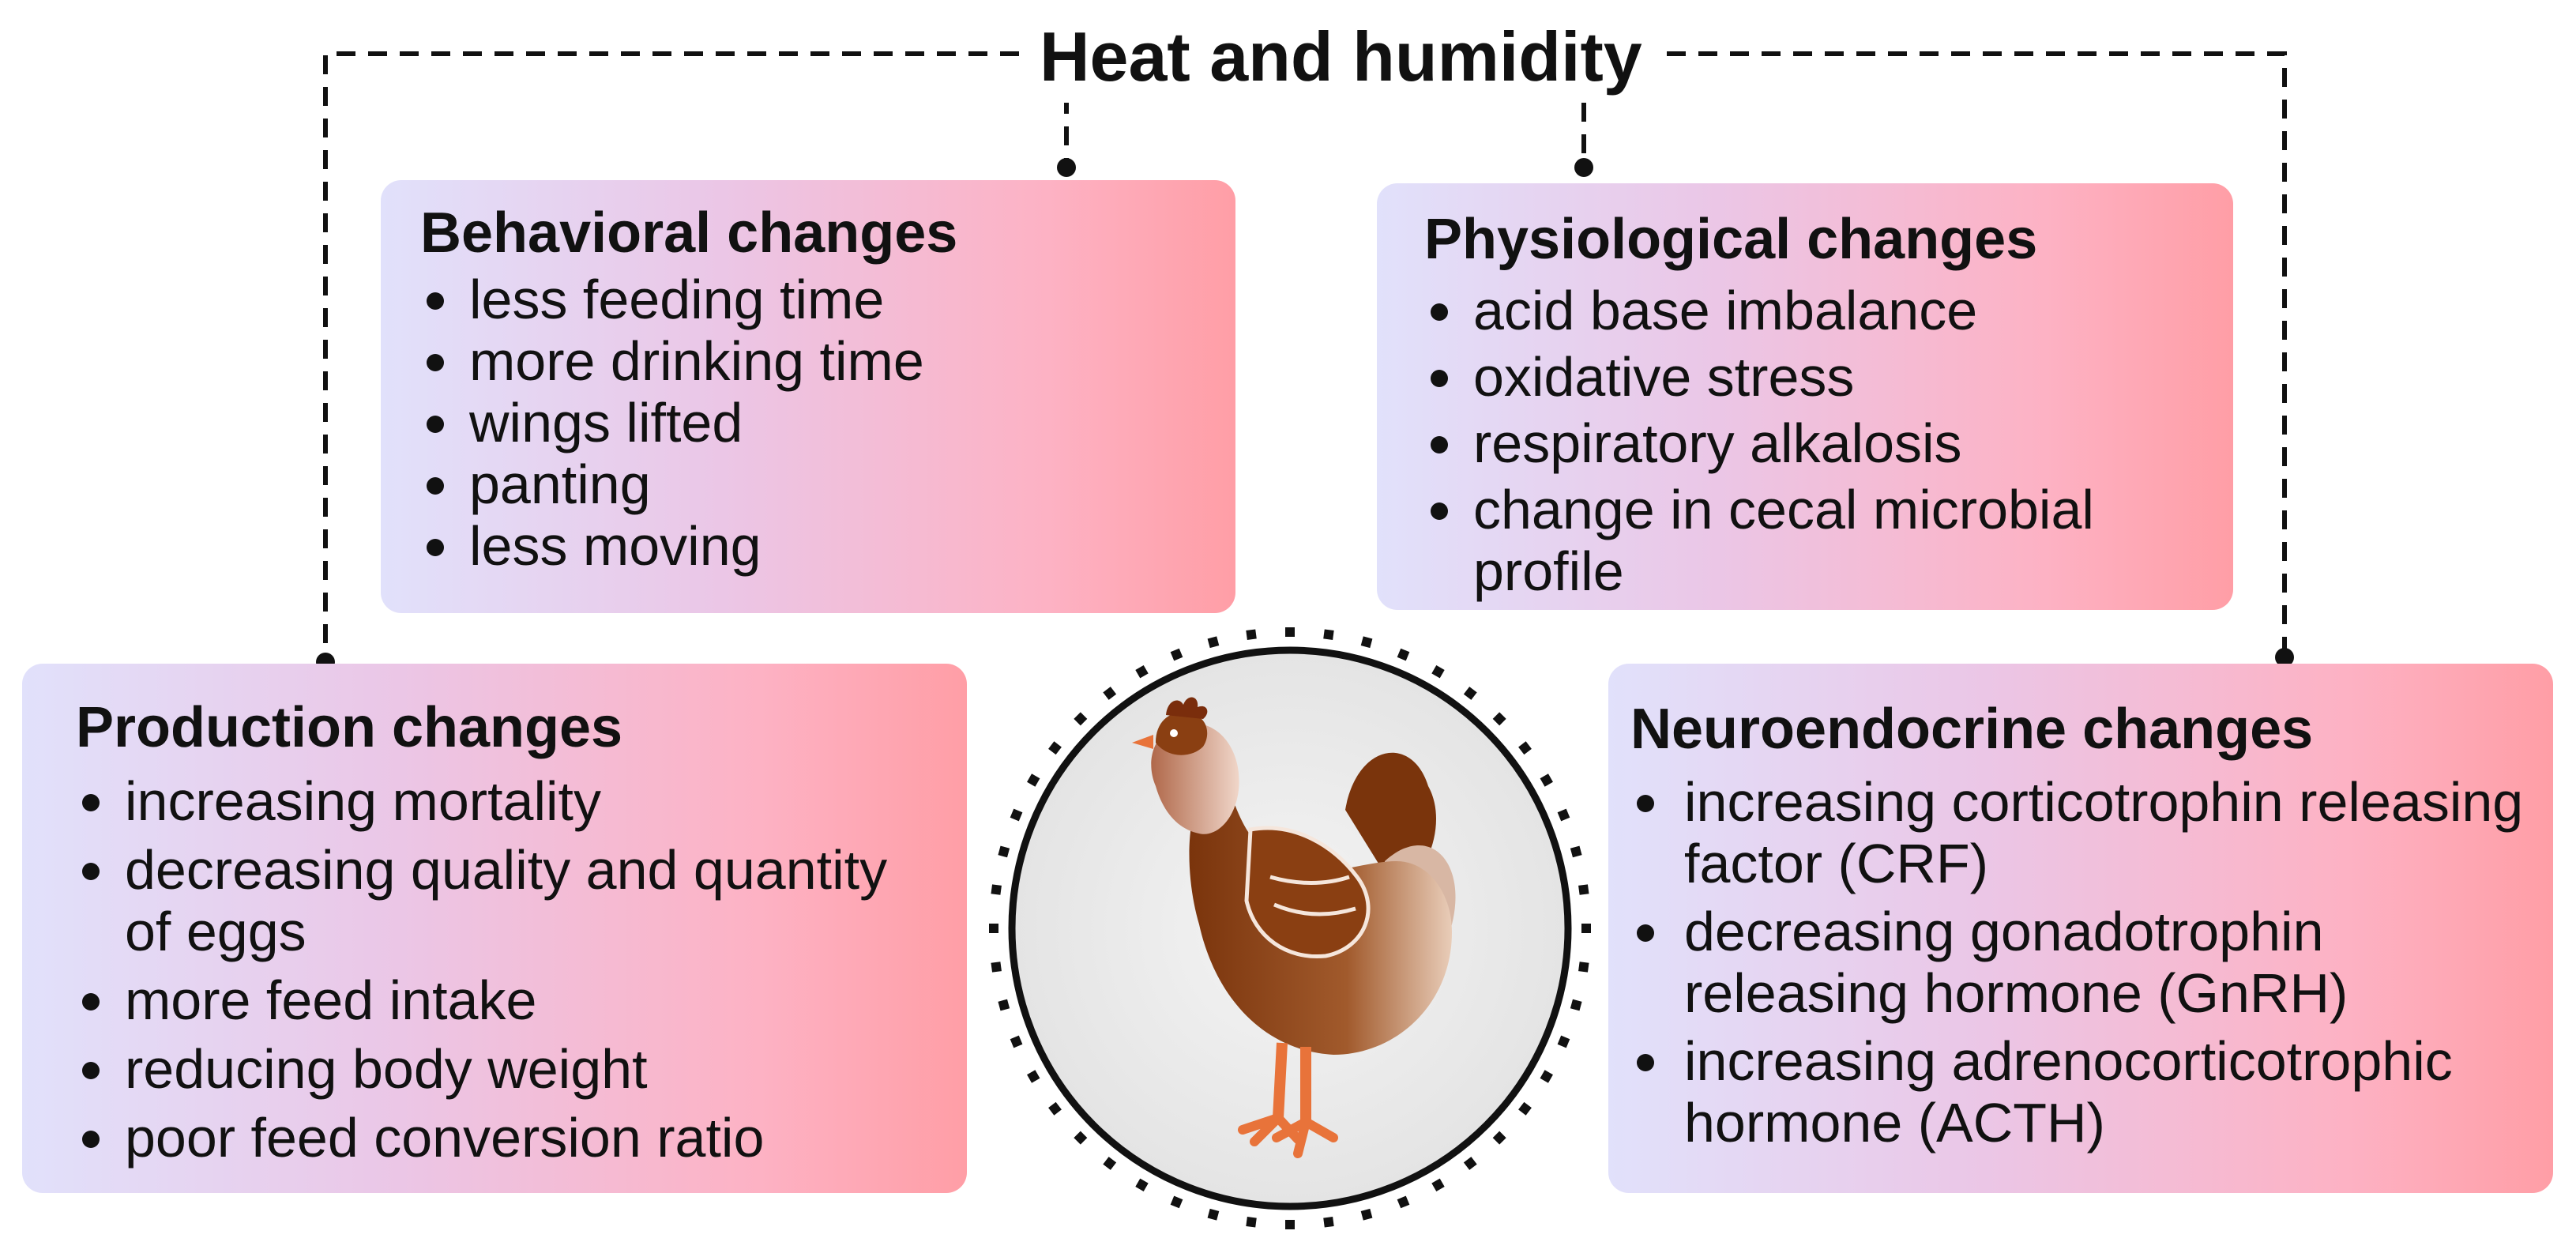  Describe the element at coordinates (495, 1000) in the screenshot. I see `list-item: more feed intake` at that location.